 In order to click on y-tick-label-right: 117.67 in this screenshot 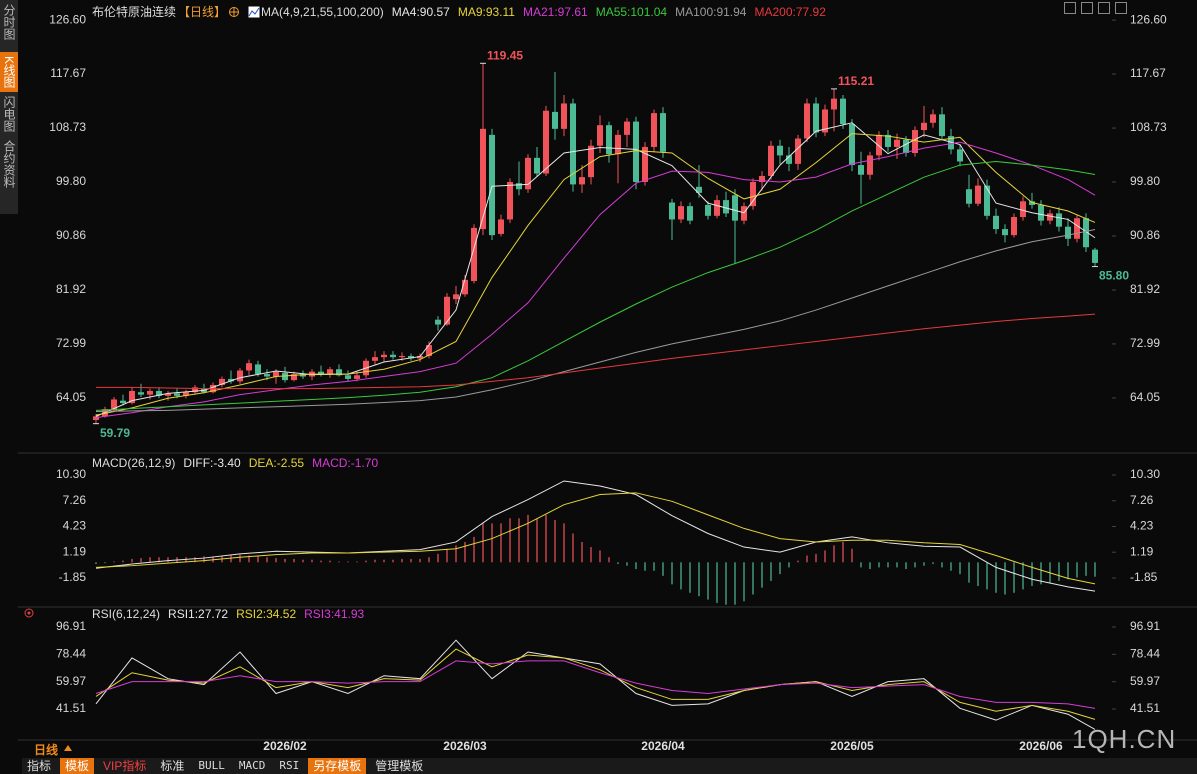, I will do `click(1148, 73)`.